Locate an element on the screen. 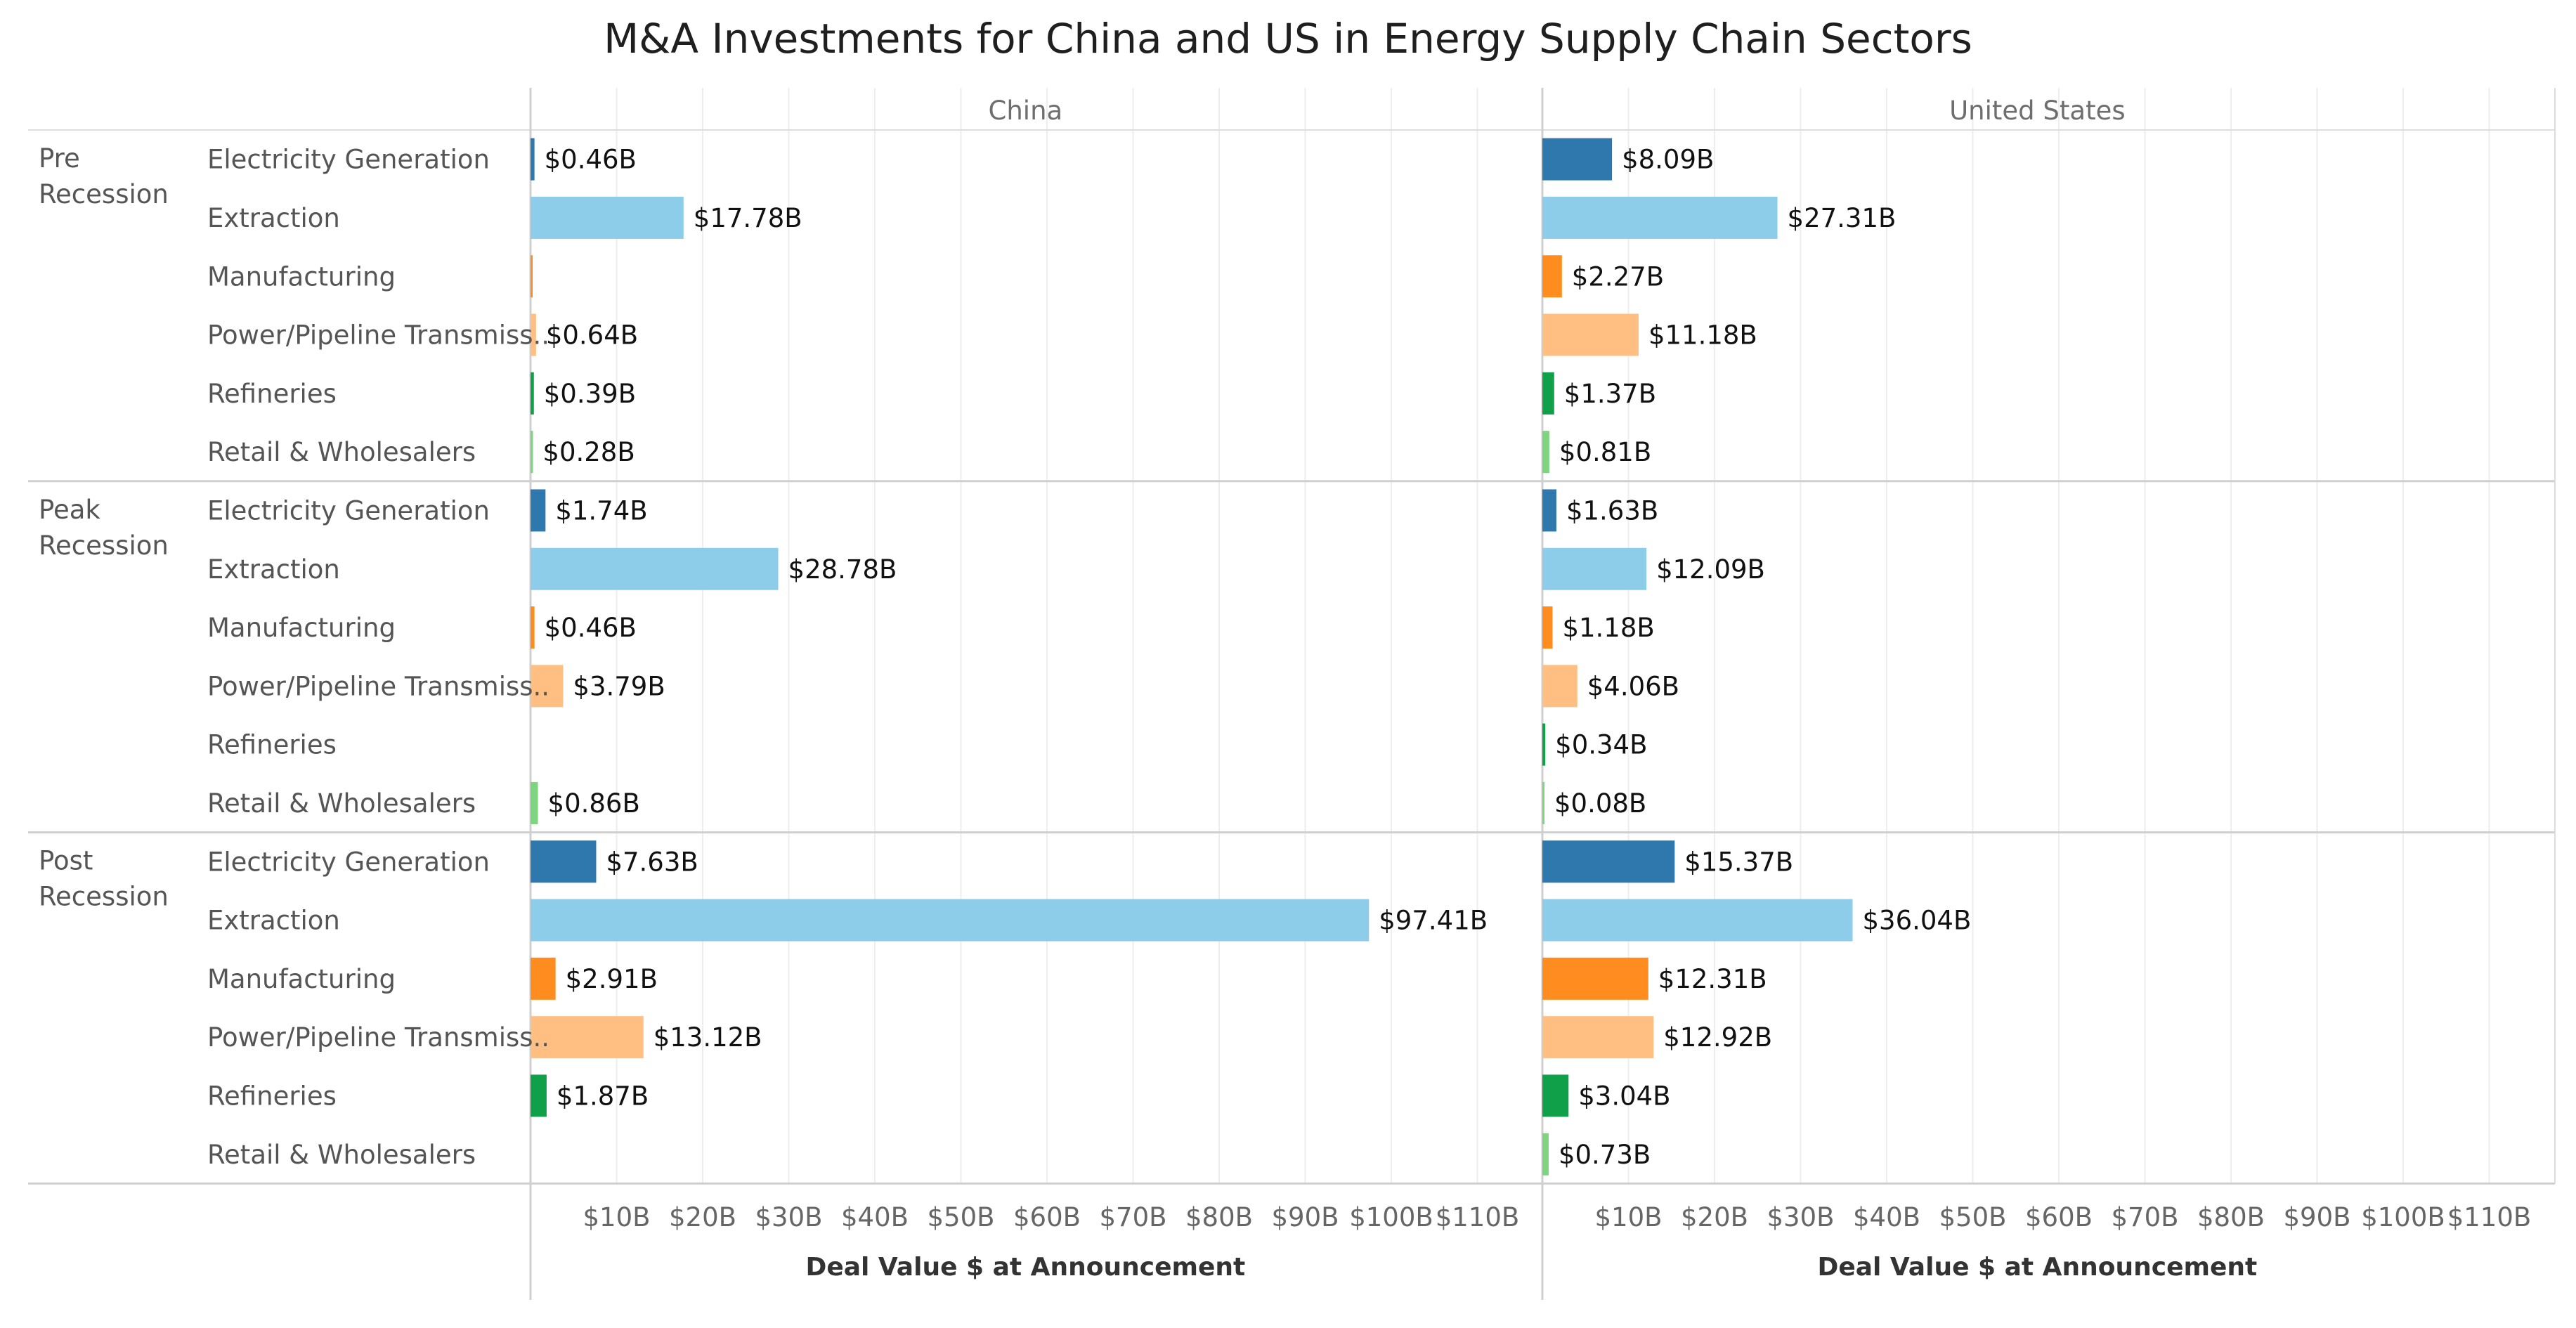  x-tick-label-china-7: $80B is located at coordinates (1219, 1217).